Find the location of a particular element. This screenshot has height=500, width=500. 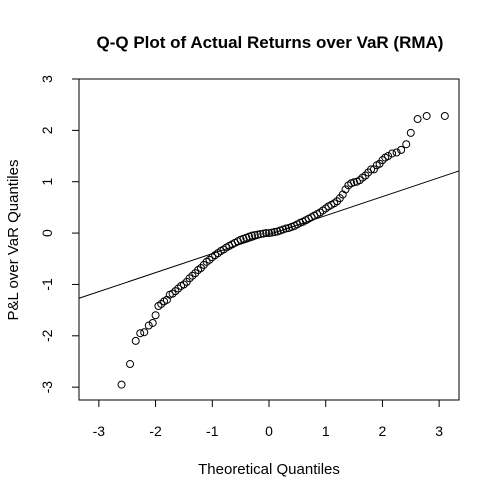

y-tick-label: -1 is located at coordinates (47, 284).